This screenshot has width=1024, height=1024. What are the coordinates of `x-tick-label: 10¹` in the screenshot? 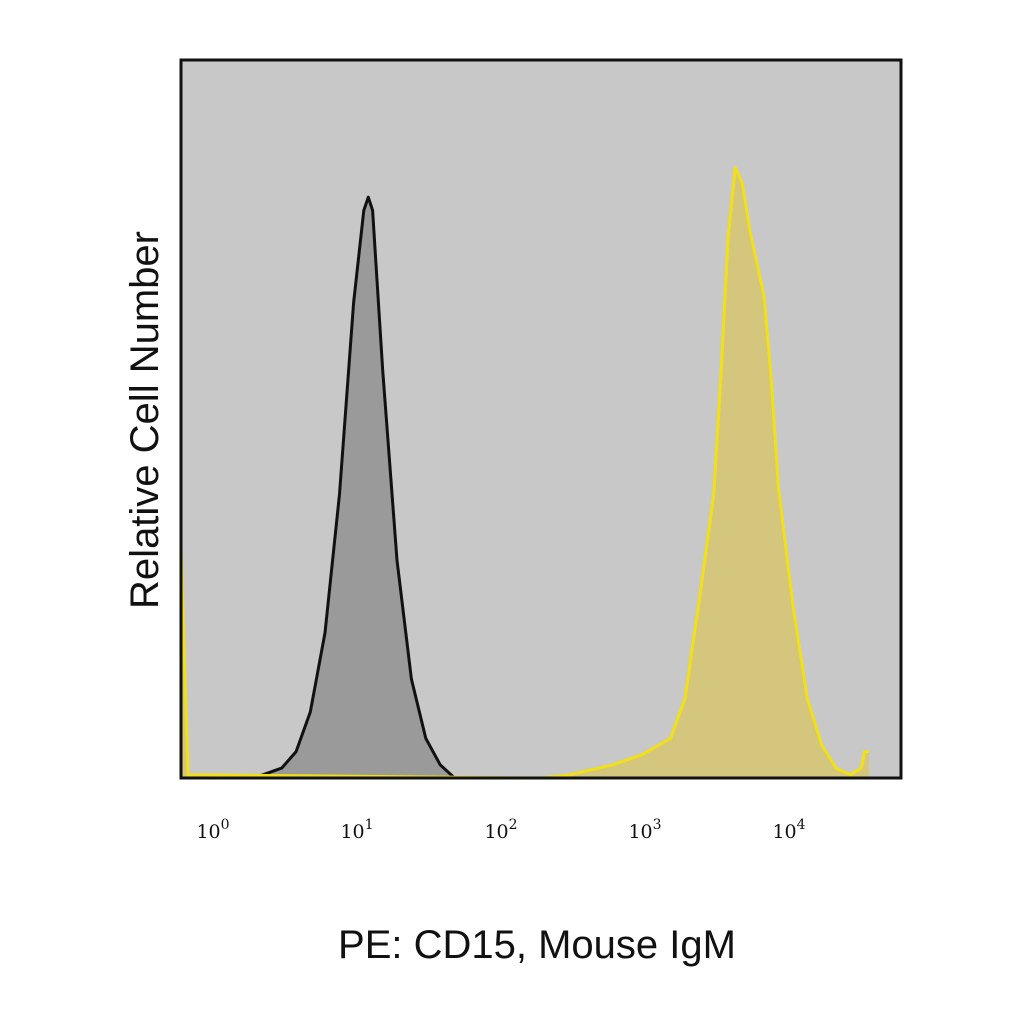 It's located at (356, 830).